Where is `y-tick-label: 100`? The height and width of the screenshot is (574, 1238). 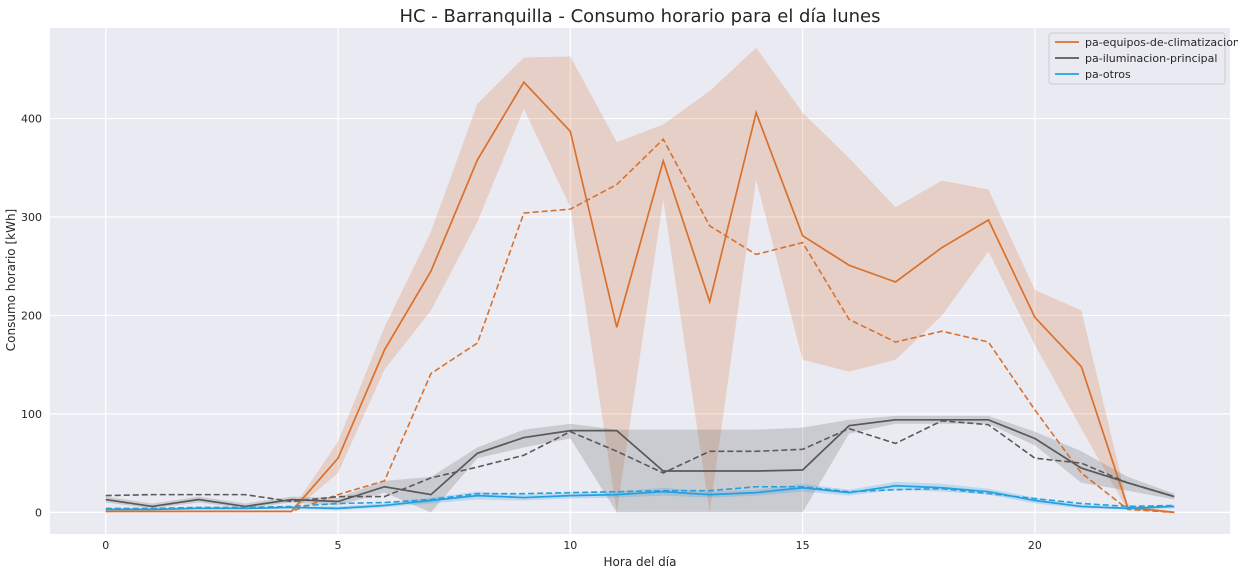 y-tick-label: 100 is located at coordinates (31, 414).